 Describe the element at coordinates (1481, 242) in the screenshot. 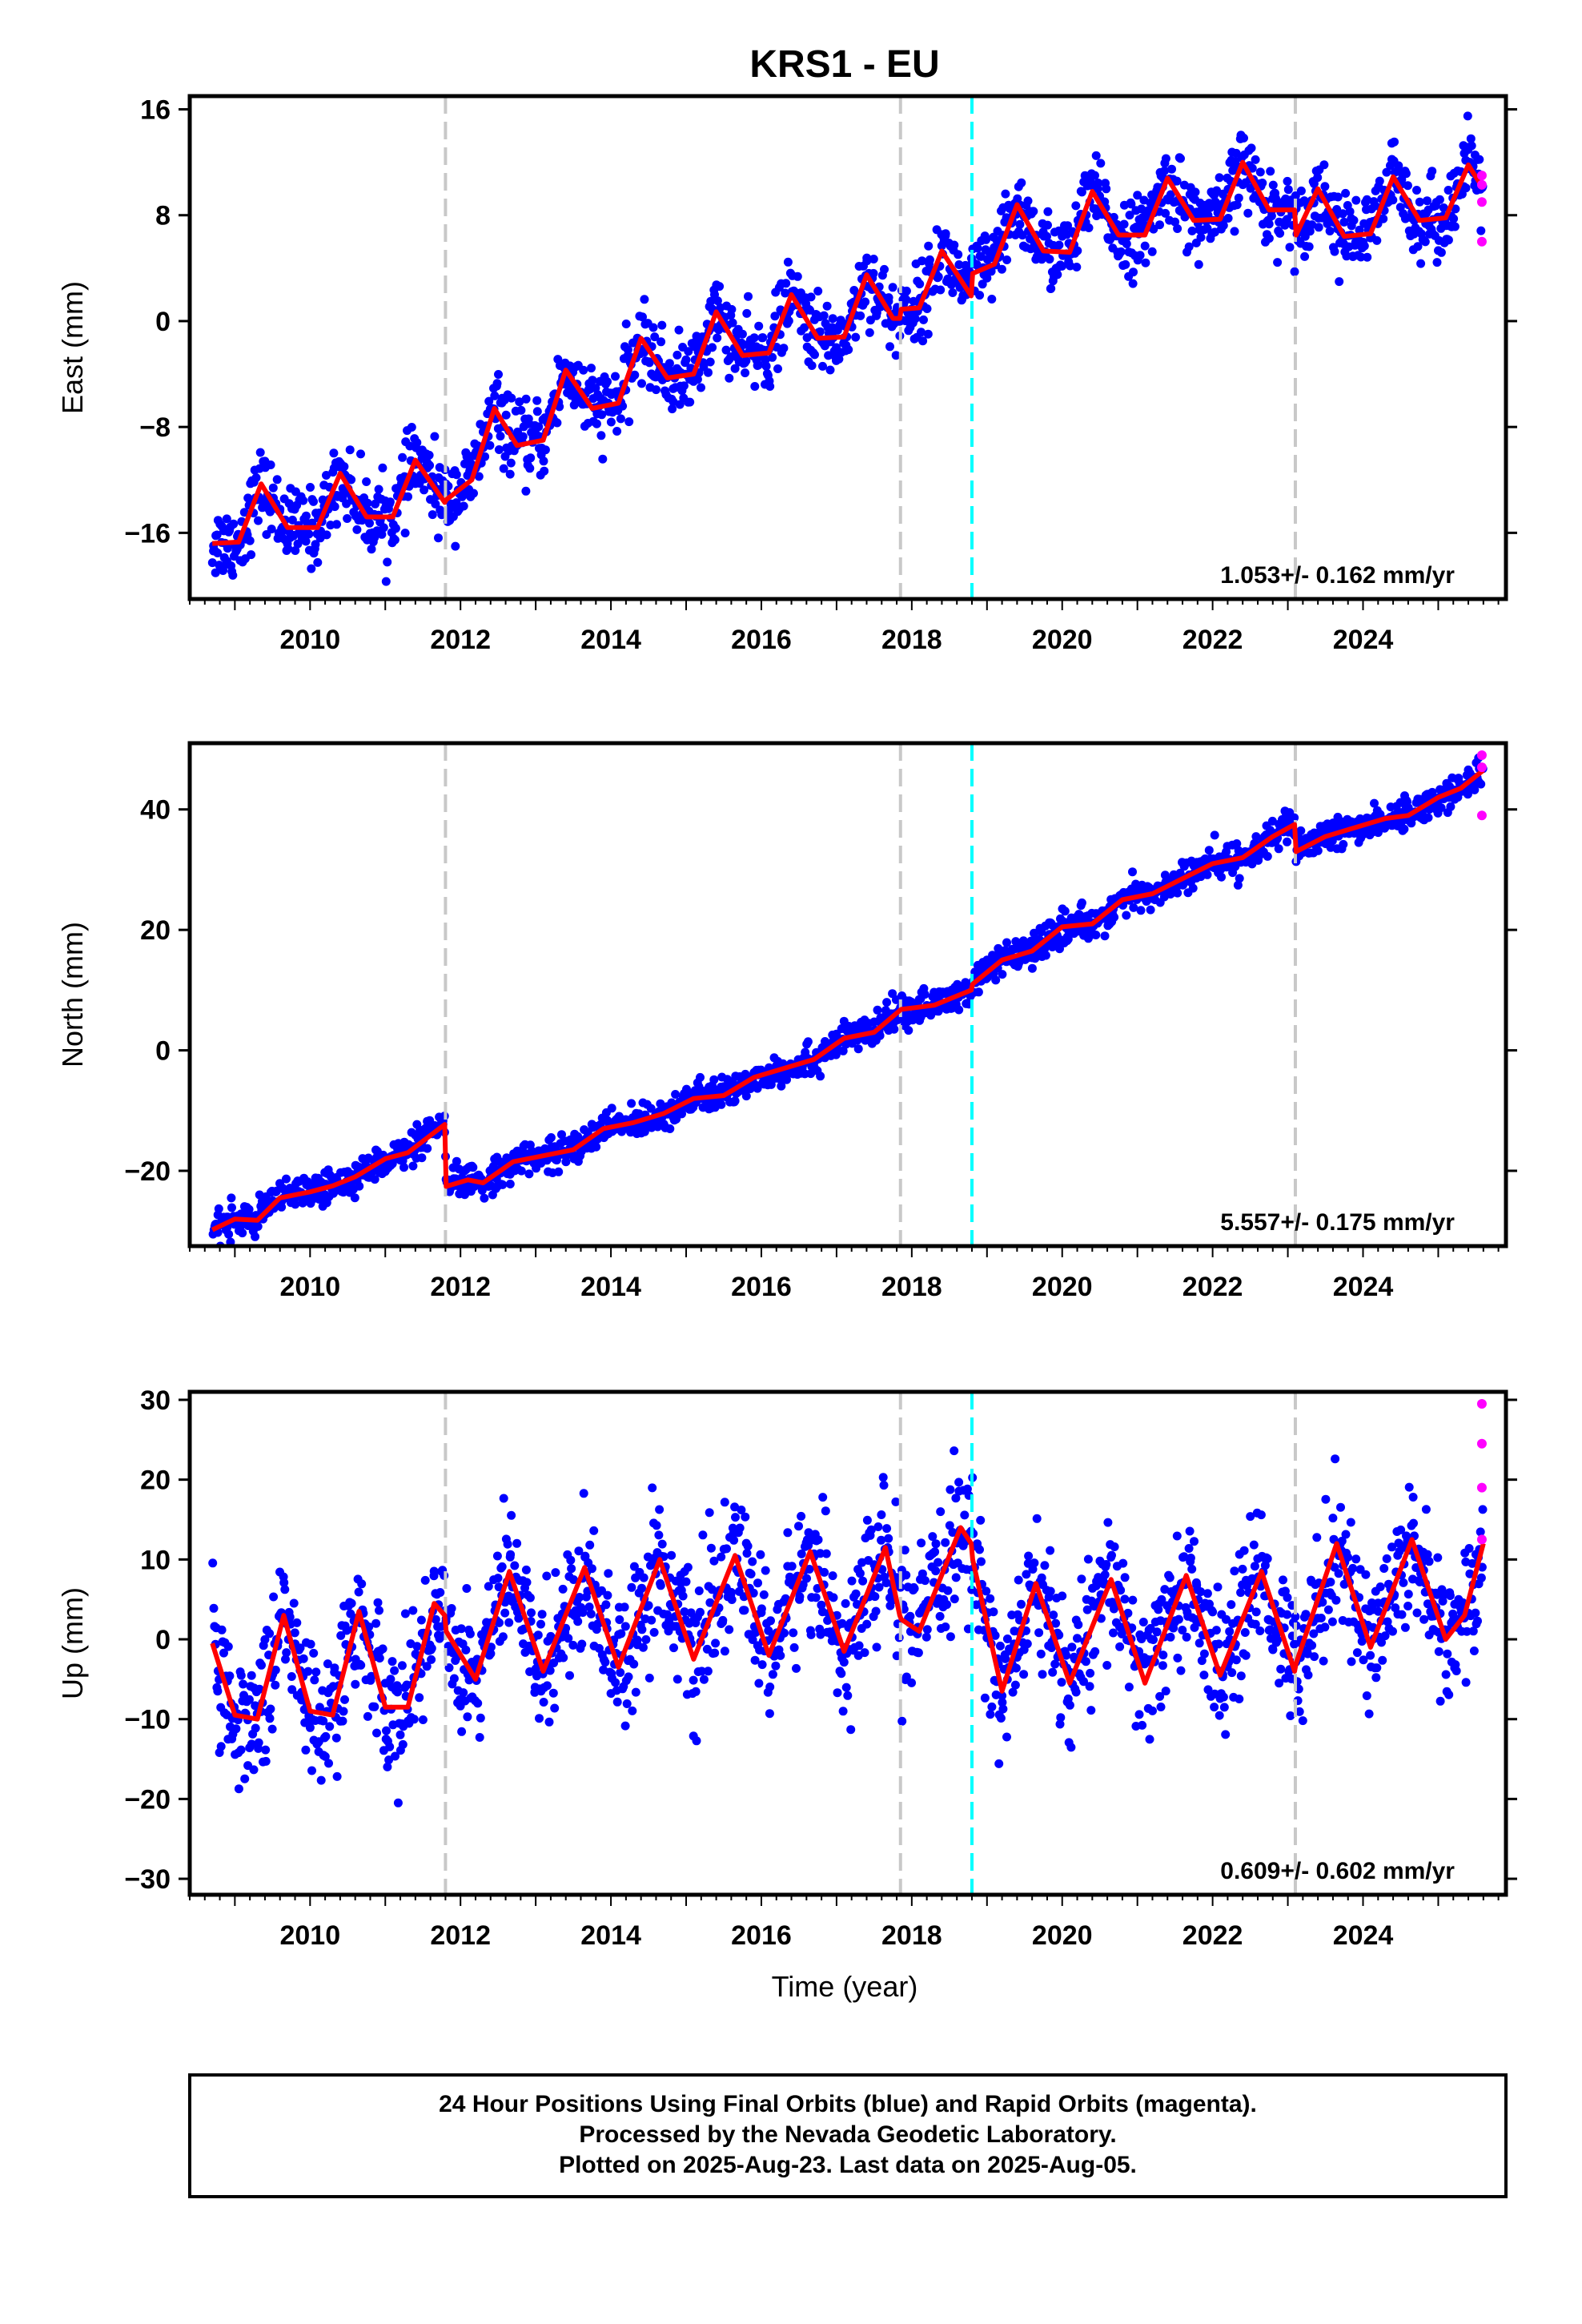

I see `rapid-point` at that location.